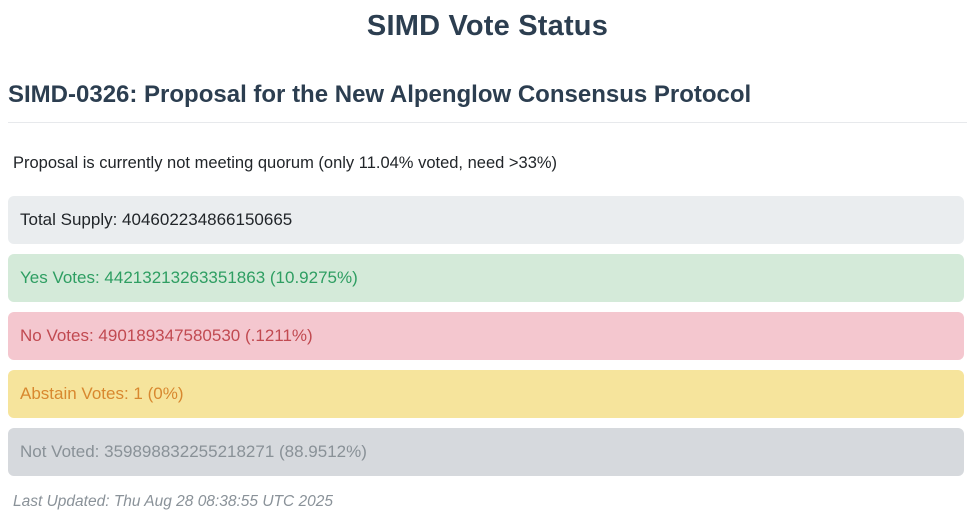 Image resolution: width=975 pixels, height=516 pixels. Describe the element at coordinates (487, 26) in the screenshot. I see `page-title: SIMD Vote Status` at that location.